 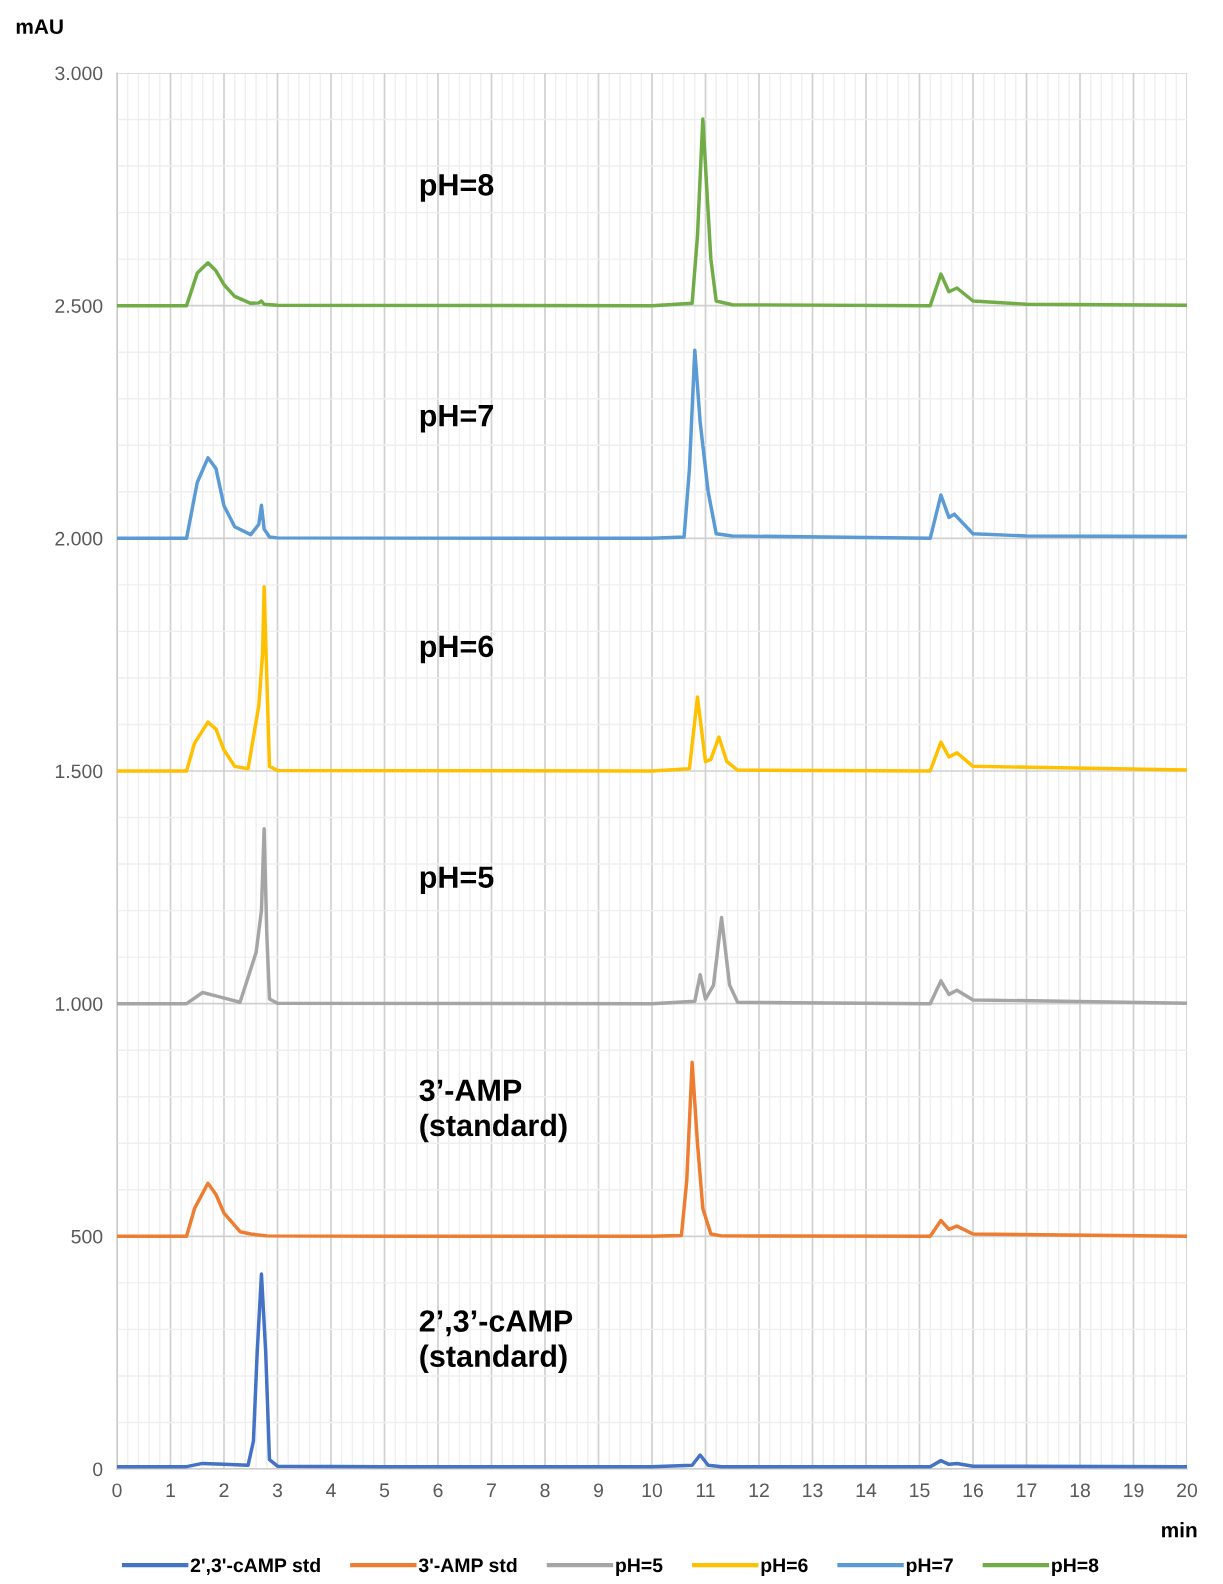 What do you see at coordinates (1080, 1490) in the screenshot?
I see `x-tick-label: 18` at bounding box center [1080, 1490].